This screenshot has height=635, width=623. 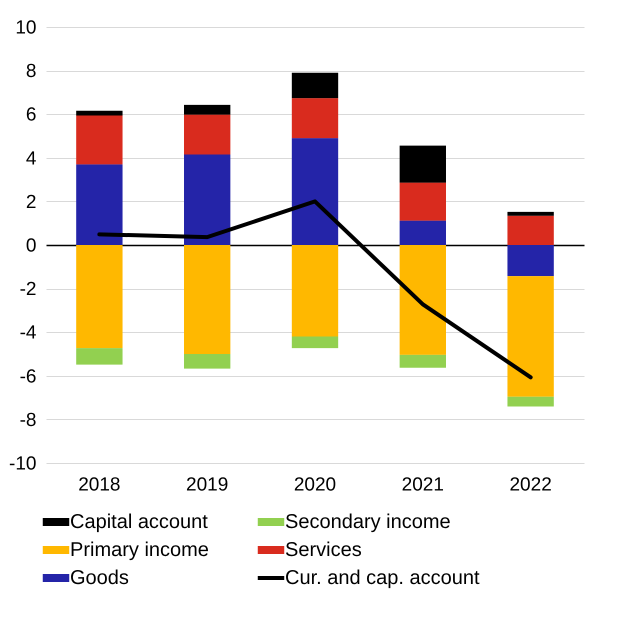 What do you see at coordinates (368, 522) in the screenshot?
I see `legend-label: Secondary income` at bounding box center [368, 522].